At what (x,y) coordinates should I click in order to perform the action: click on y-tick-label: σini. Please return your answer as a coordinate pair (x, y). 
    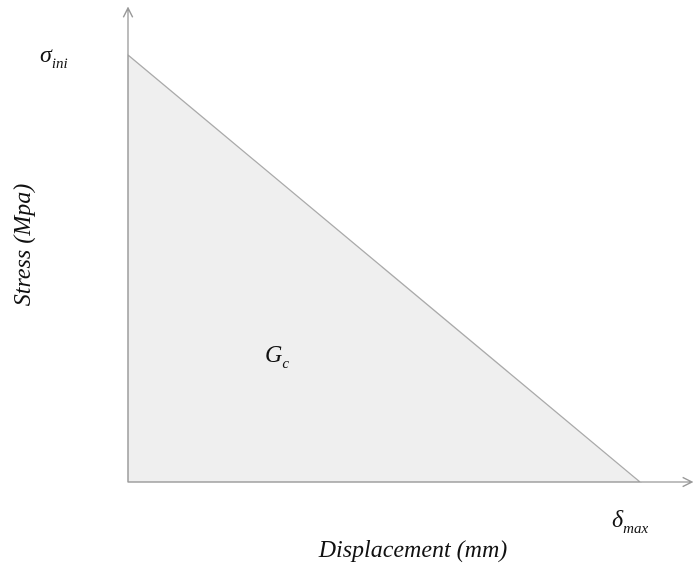
    Looking at the image, I should click on (54, 57).